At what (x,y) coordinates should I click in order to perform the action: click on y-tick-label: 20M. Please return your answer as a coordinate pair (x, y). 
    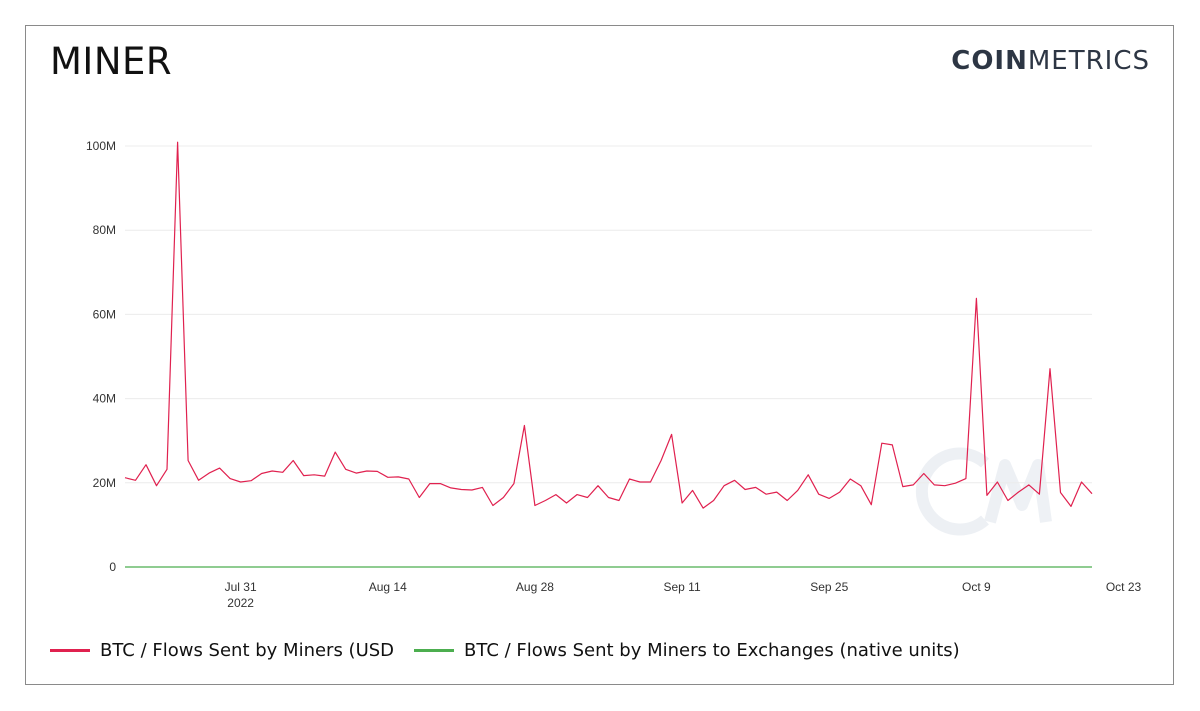
    Looking at the image, I should click on (104, 483).